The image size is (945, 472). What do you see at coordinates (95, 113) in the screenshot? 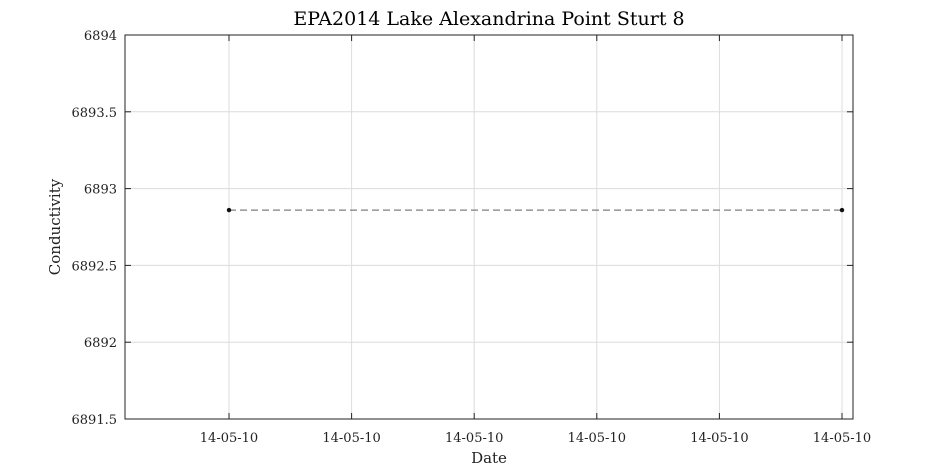
I see `y-tick-label: 6893.5` at bounding box center [95, 113].